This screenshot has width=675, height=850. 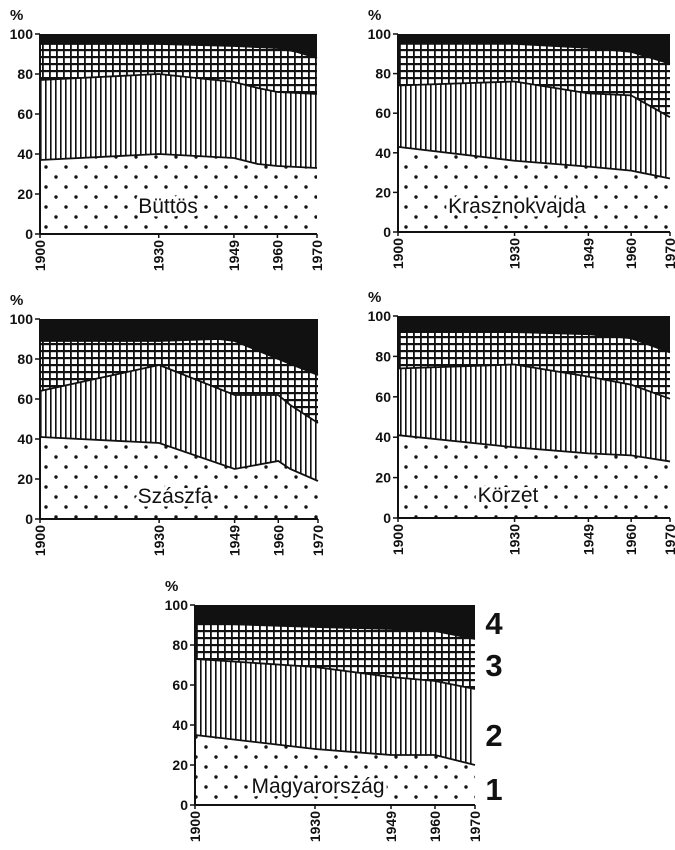 I want to click on panel-title: Krasznokvajda, so click(x=517, y=206).